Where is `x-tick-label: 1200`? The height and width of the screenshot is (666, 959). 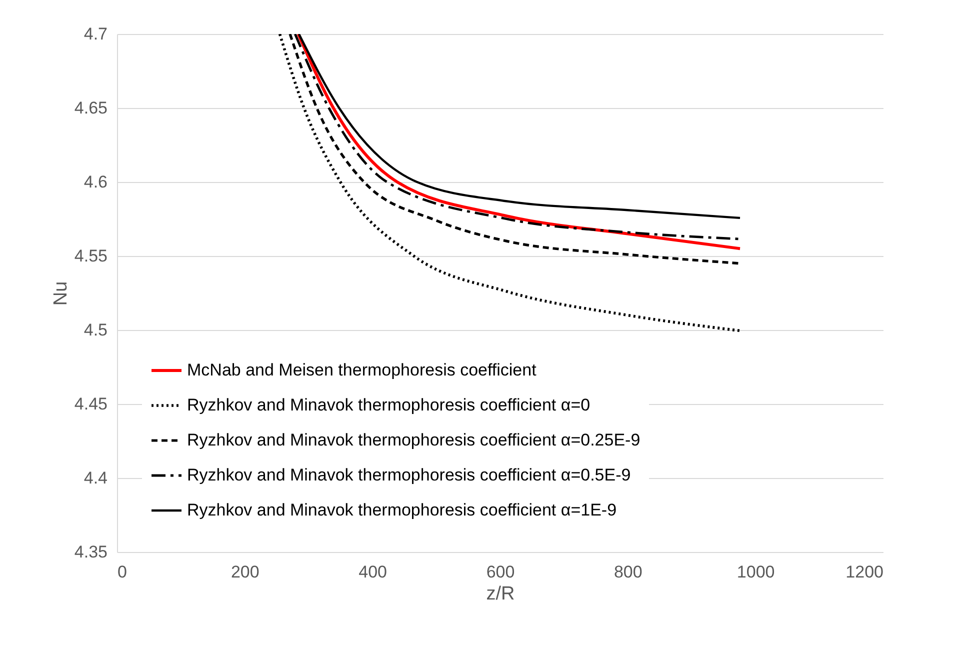
x-tick-label: 1200 is located at coordinates (865, 572).